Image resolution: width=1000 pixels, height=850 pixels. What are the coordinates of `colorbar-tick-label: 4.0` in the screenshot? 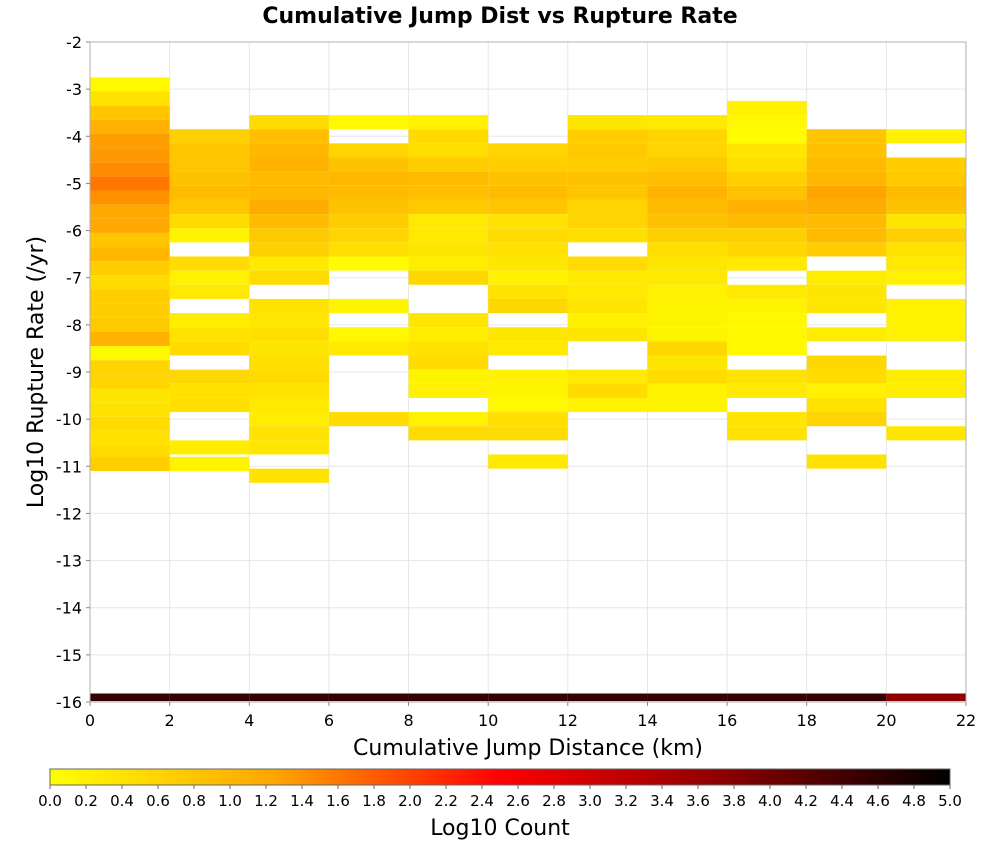 It's located at (770, 801).